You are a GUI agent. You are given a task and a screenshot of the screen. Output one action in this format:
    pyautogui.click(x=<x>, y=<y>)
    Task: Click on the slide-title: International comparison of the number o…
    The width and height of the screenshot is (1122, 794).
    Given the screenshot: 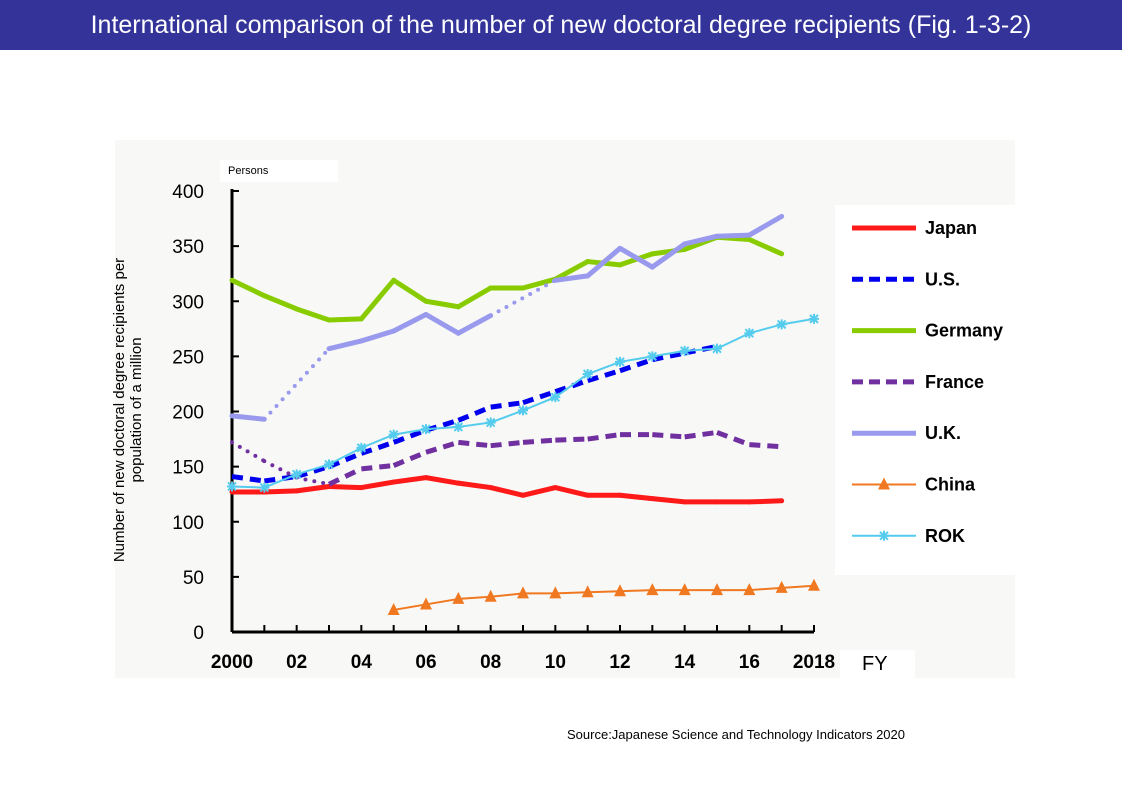 What is the action you would take?
    pyautogui.click(x=561, y=25)
    